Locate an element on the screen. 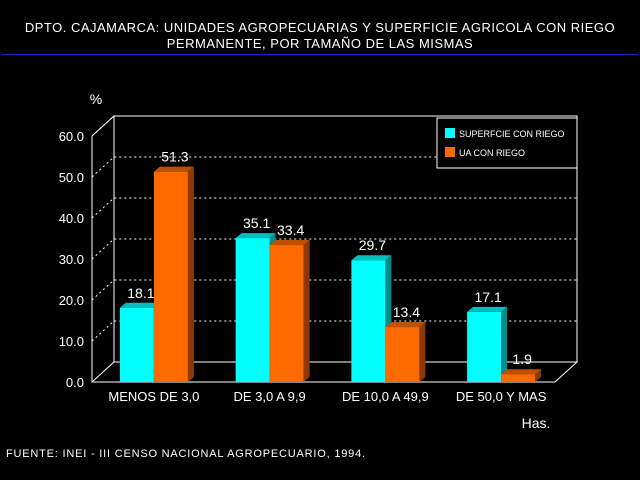 Image resolution: width=640 pixels, height=480 pixels. data-label: 29.7 is located at coordinates (372, 245).